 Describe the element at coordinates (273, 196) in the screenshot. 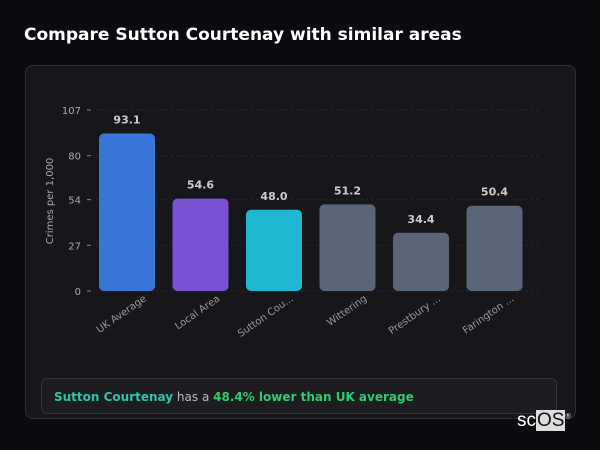

I see `data-label: 48.0` at that location.